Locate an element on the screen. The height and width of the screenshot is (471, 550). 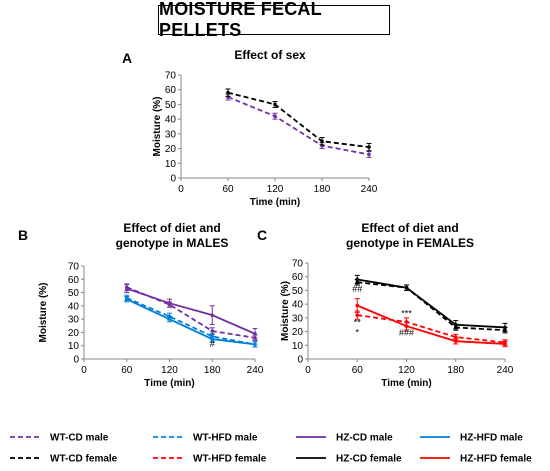
legend-item: HZ-HFD female is located at coordinates (476, 459).